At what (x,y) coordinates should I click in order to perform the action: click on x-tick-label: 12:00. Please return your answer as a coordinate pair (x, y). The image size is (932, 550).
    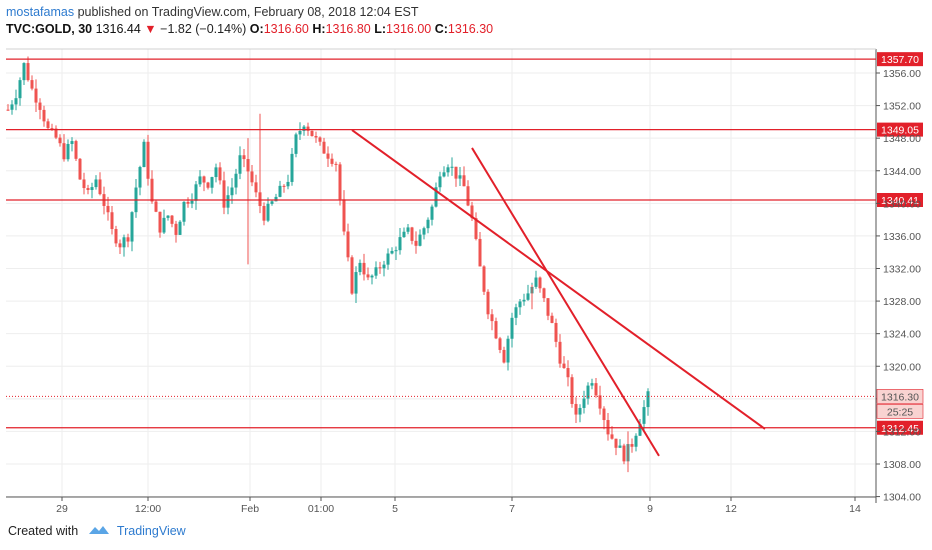
    Looking at the image, I should click on (148, 509).